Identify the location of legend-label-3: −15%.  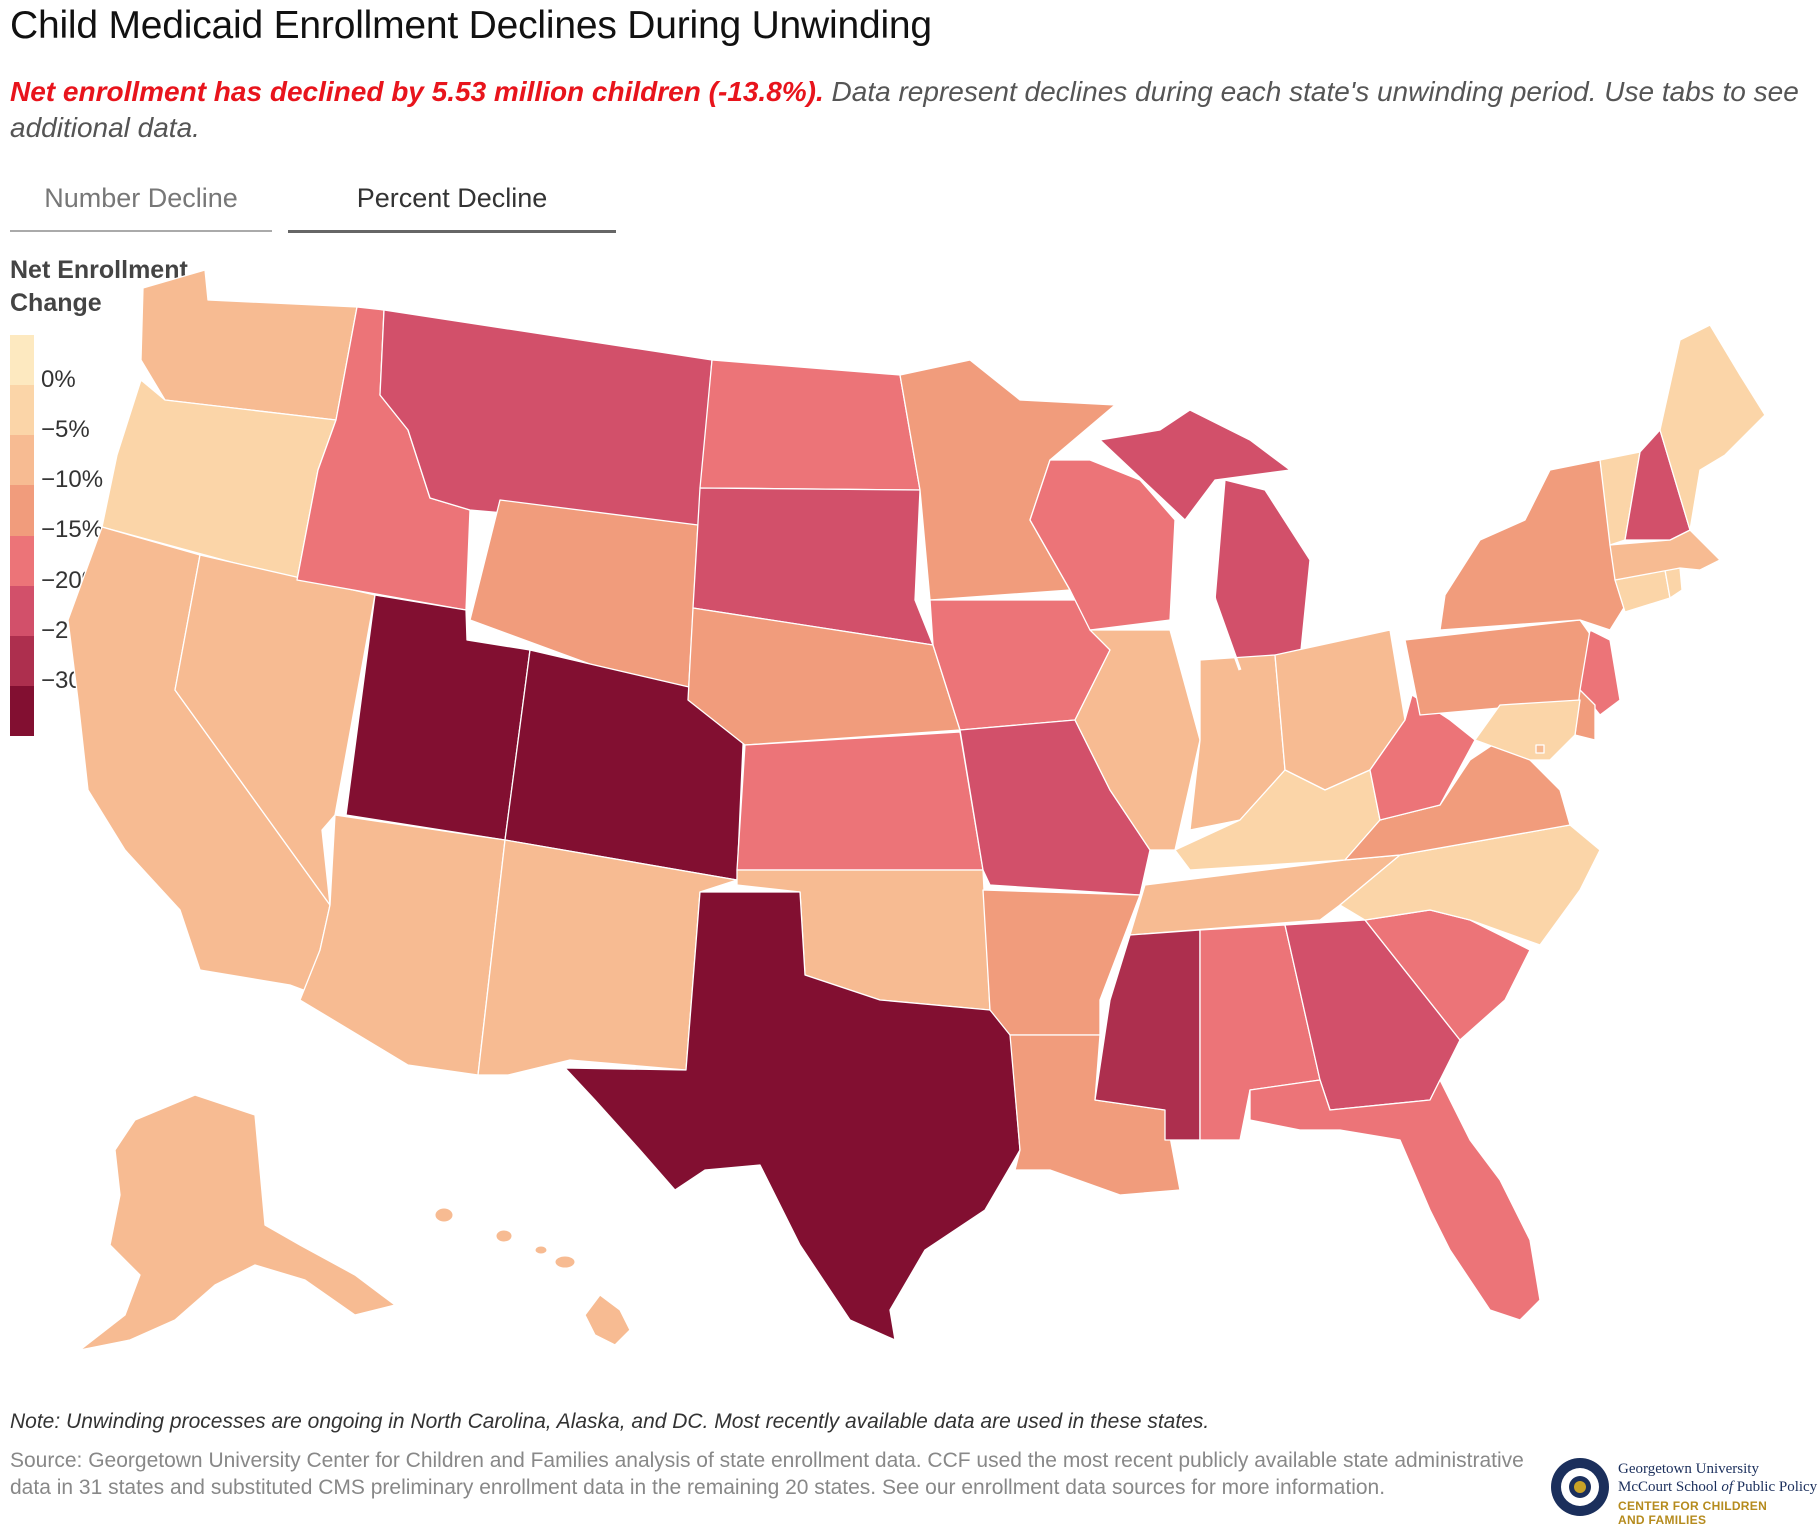
(72, 529).